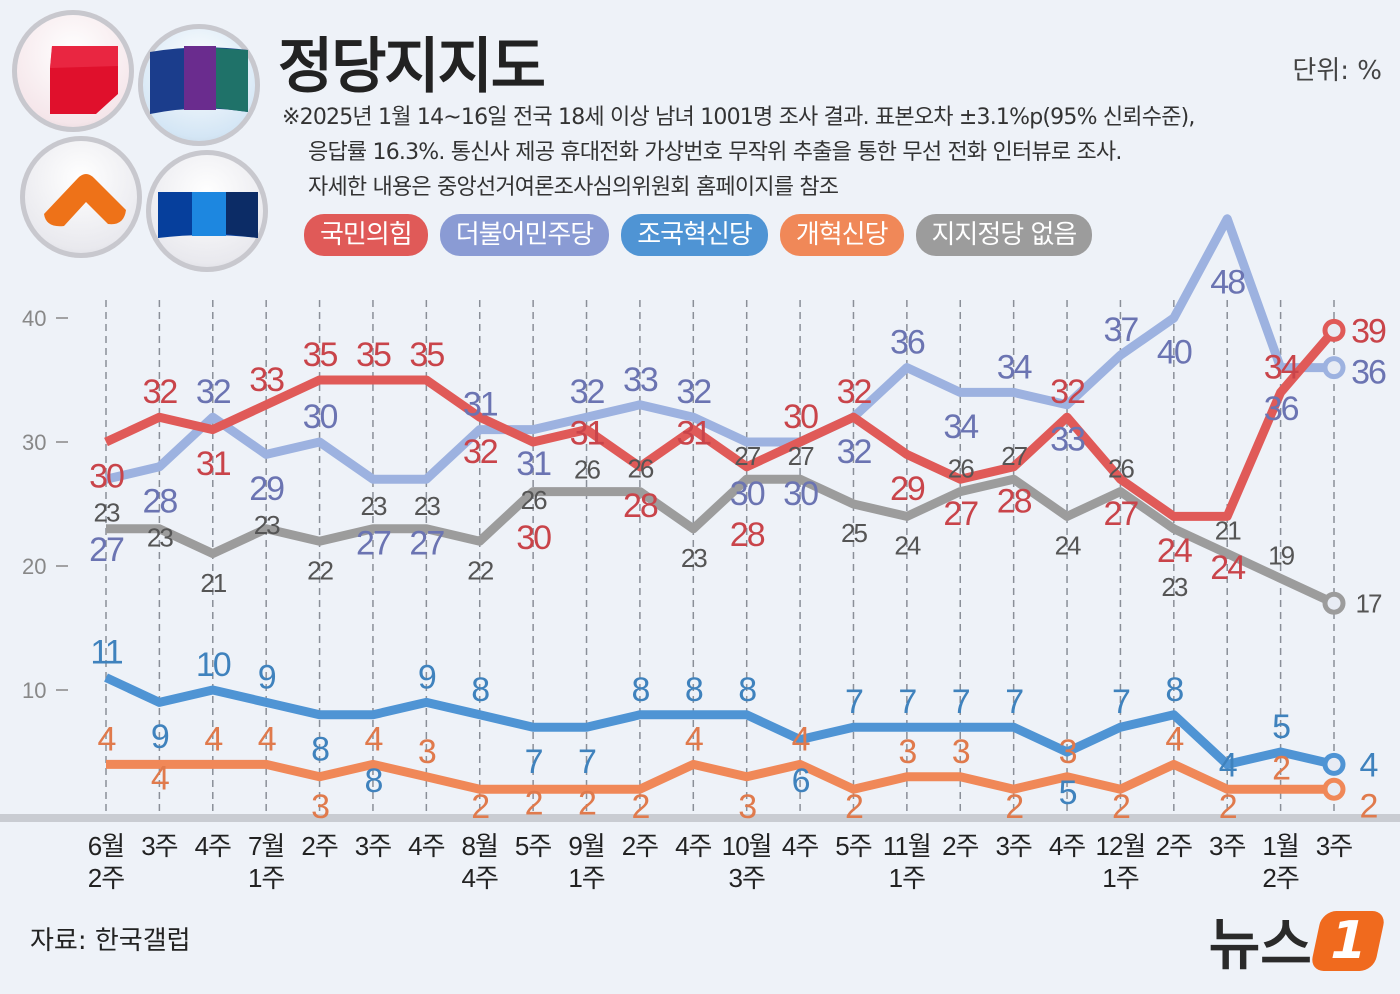 This screenshot has width=1400, height=994. I want to click on x-tick-label: 5주, so click(533, 846).